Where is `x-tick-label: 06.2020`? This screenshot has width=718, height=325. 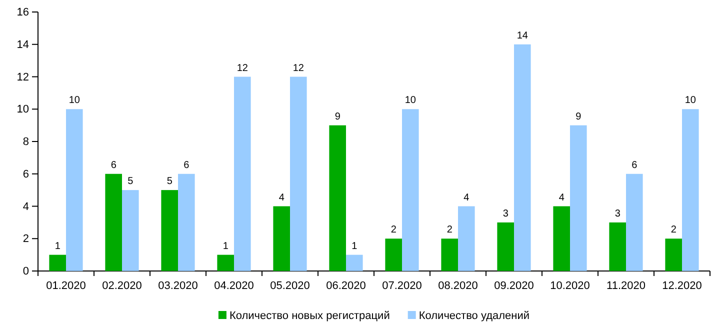 x-tick-label: 06.2020 is located at coordinates (346, 286).